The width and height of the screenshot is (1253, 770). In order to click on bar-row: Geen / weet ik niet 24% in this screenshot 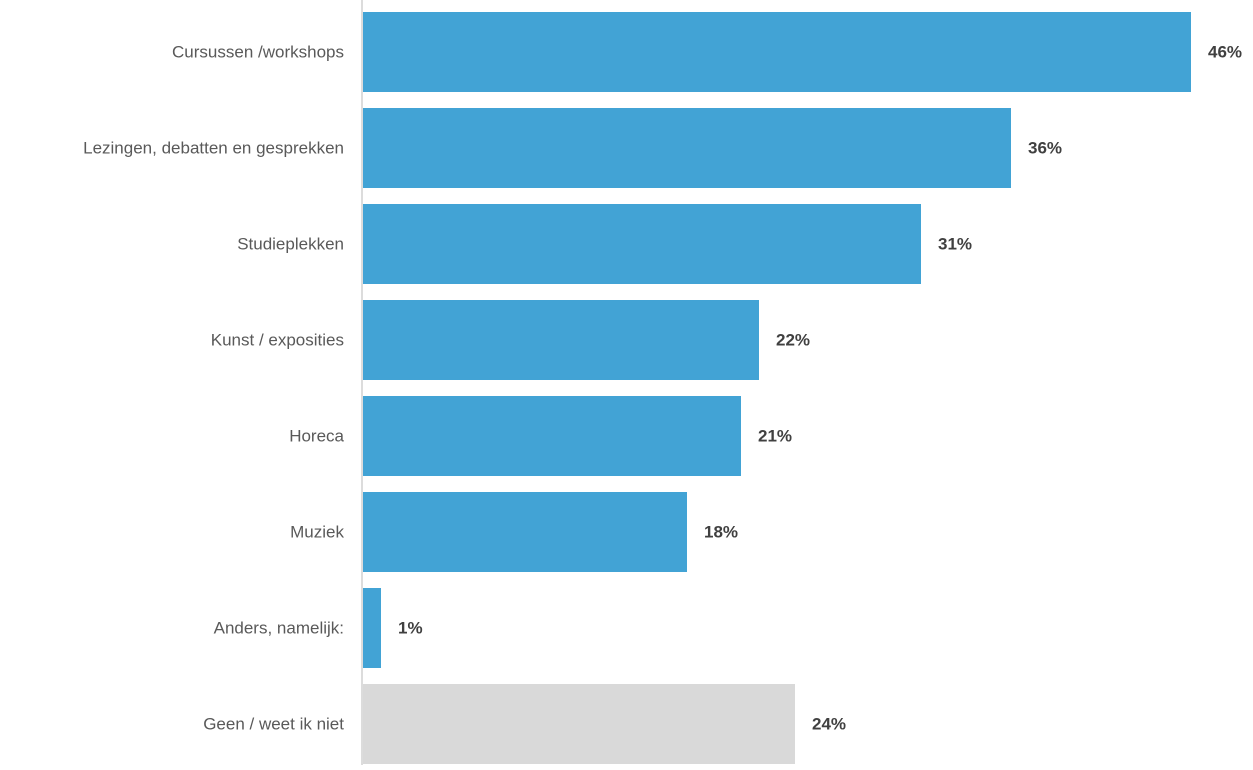, I will do `click(524, 724)`.